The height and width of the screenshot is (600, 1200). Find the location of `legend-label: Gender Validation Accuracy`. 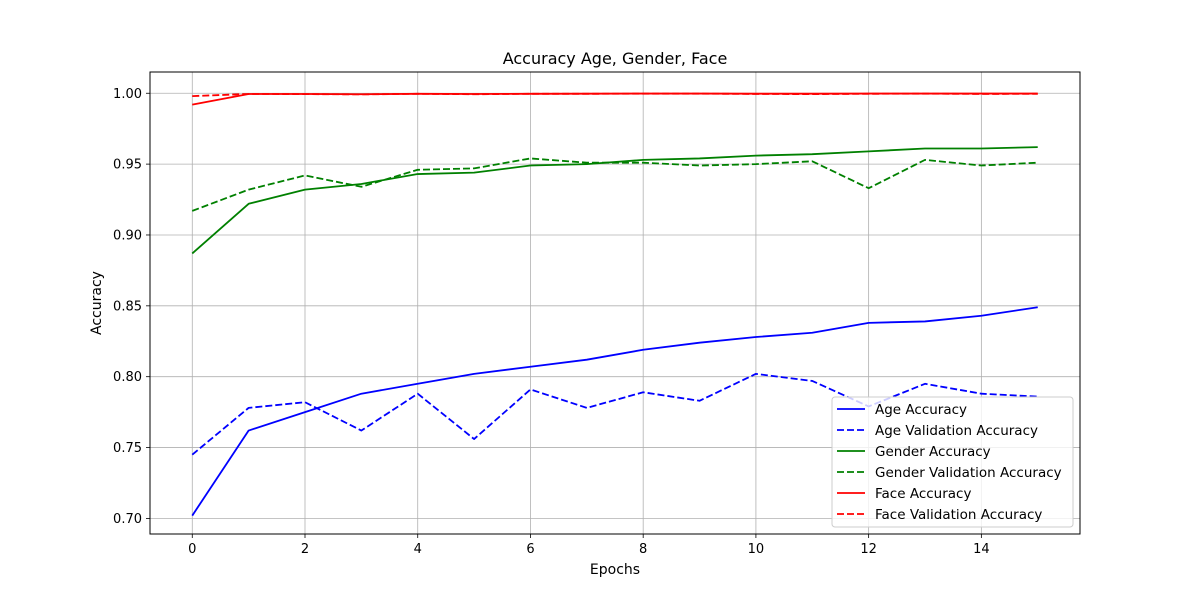

legend-label: Gender Validation Accuracy is located at coordinates (968, 473).